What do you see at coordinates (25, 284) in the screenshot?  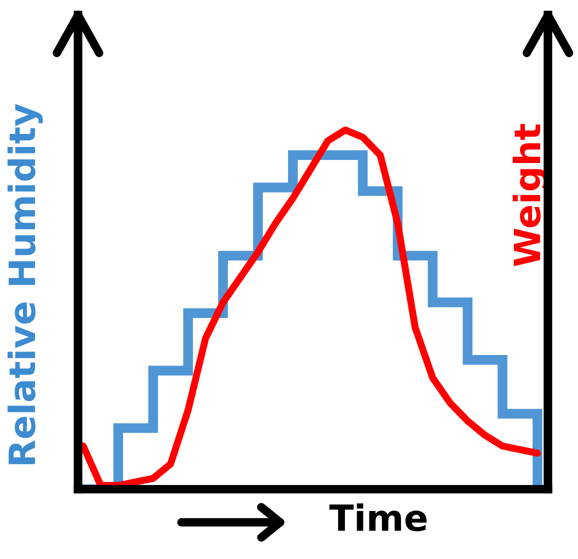 I see `y-axis-title: Relative Humidity` at bounding box center [25, 284].